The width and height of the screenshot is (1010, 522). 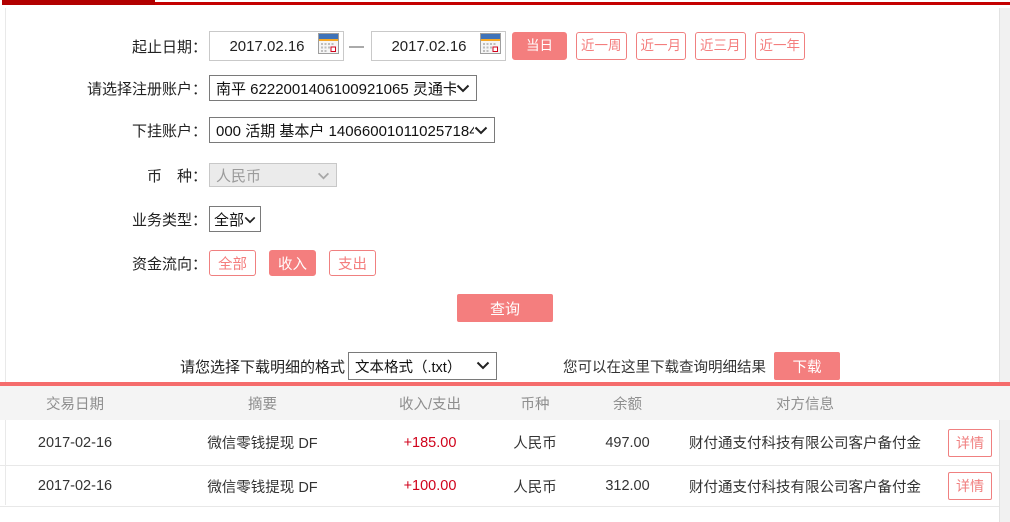 I want to click on download-hint-text: 您可以在这里下载查询明细结果, so click(x=664, y=367).